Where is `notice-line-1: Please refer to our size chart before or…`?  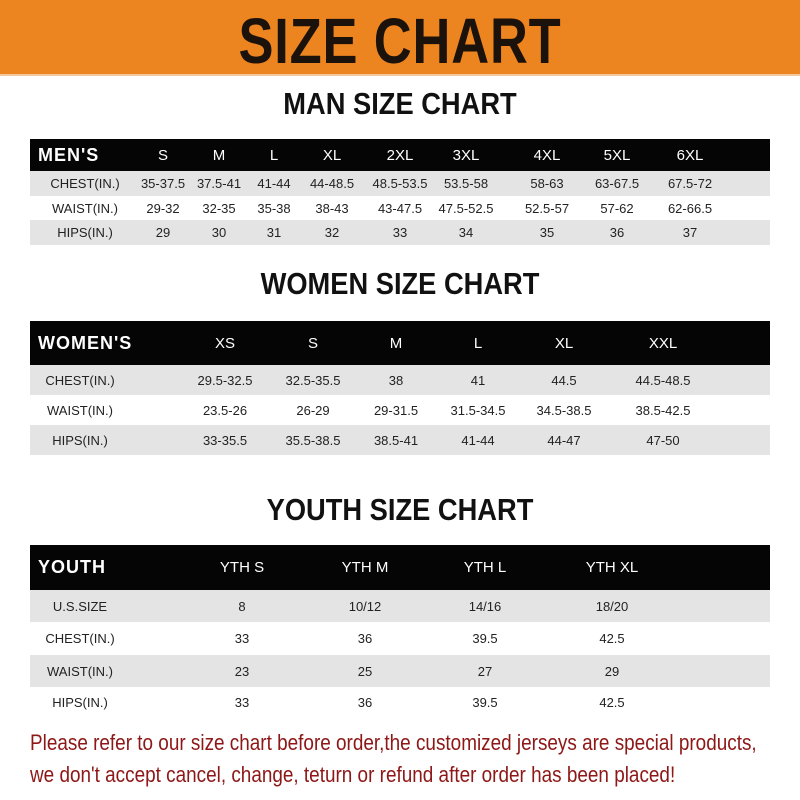 notice-line-1: Please refer to our size chart before or… is located at coordinates (393, 742).